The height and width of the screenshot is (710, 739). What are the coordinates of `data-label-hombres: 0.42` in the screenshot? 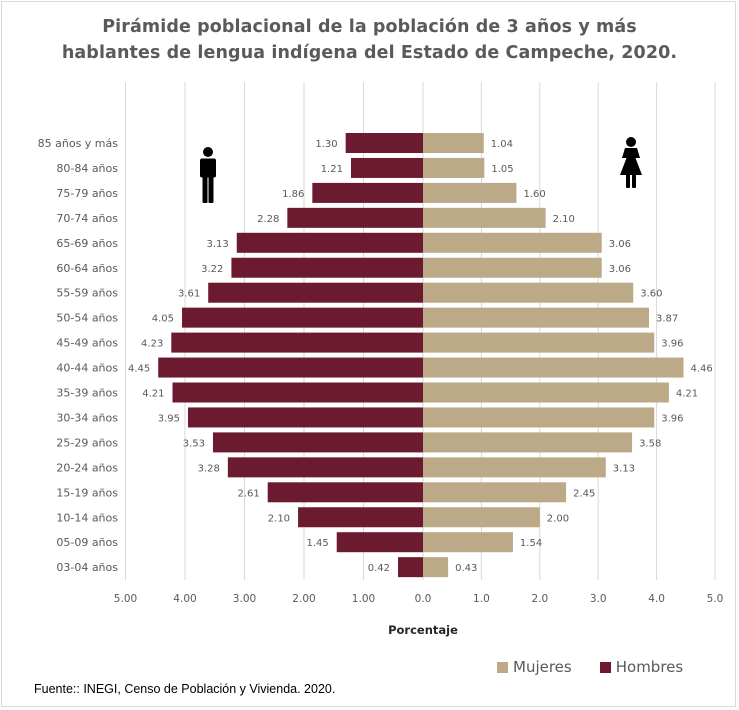 It's located at (379, 568).